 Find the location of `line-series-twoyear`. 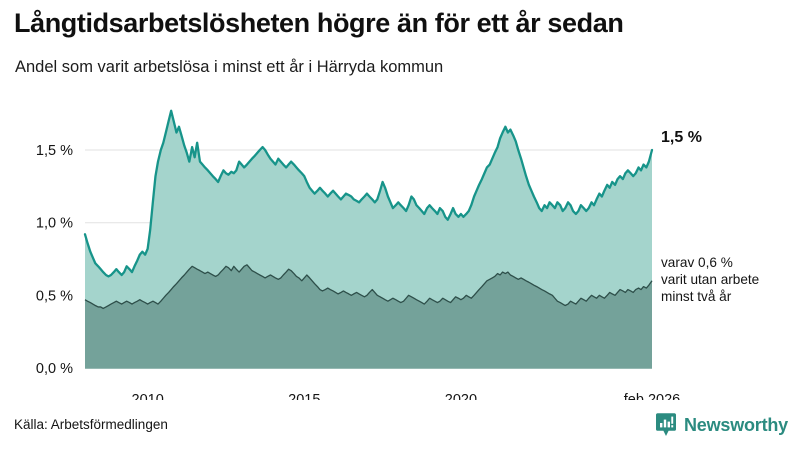

line-series-twoyear is located at coordinates (368, 287).